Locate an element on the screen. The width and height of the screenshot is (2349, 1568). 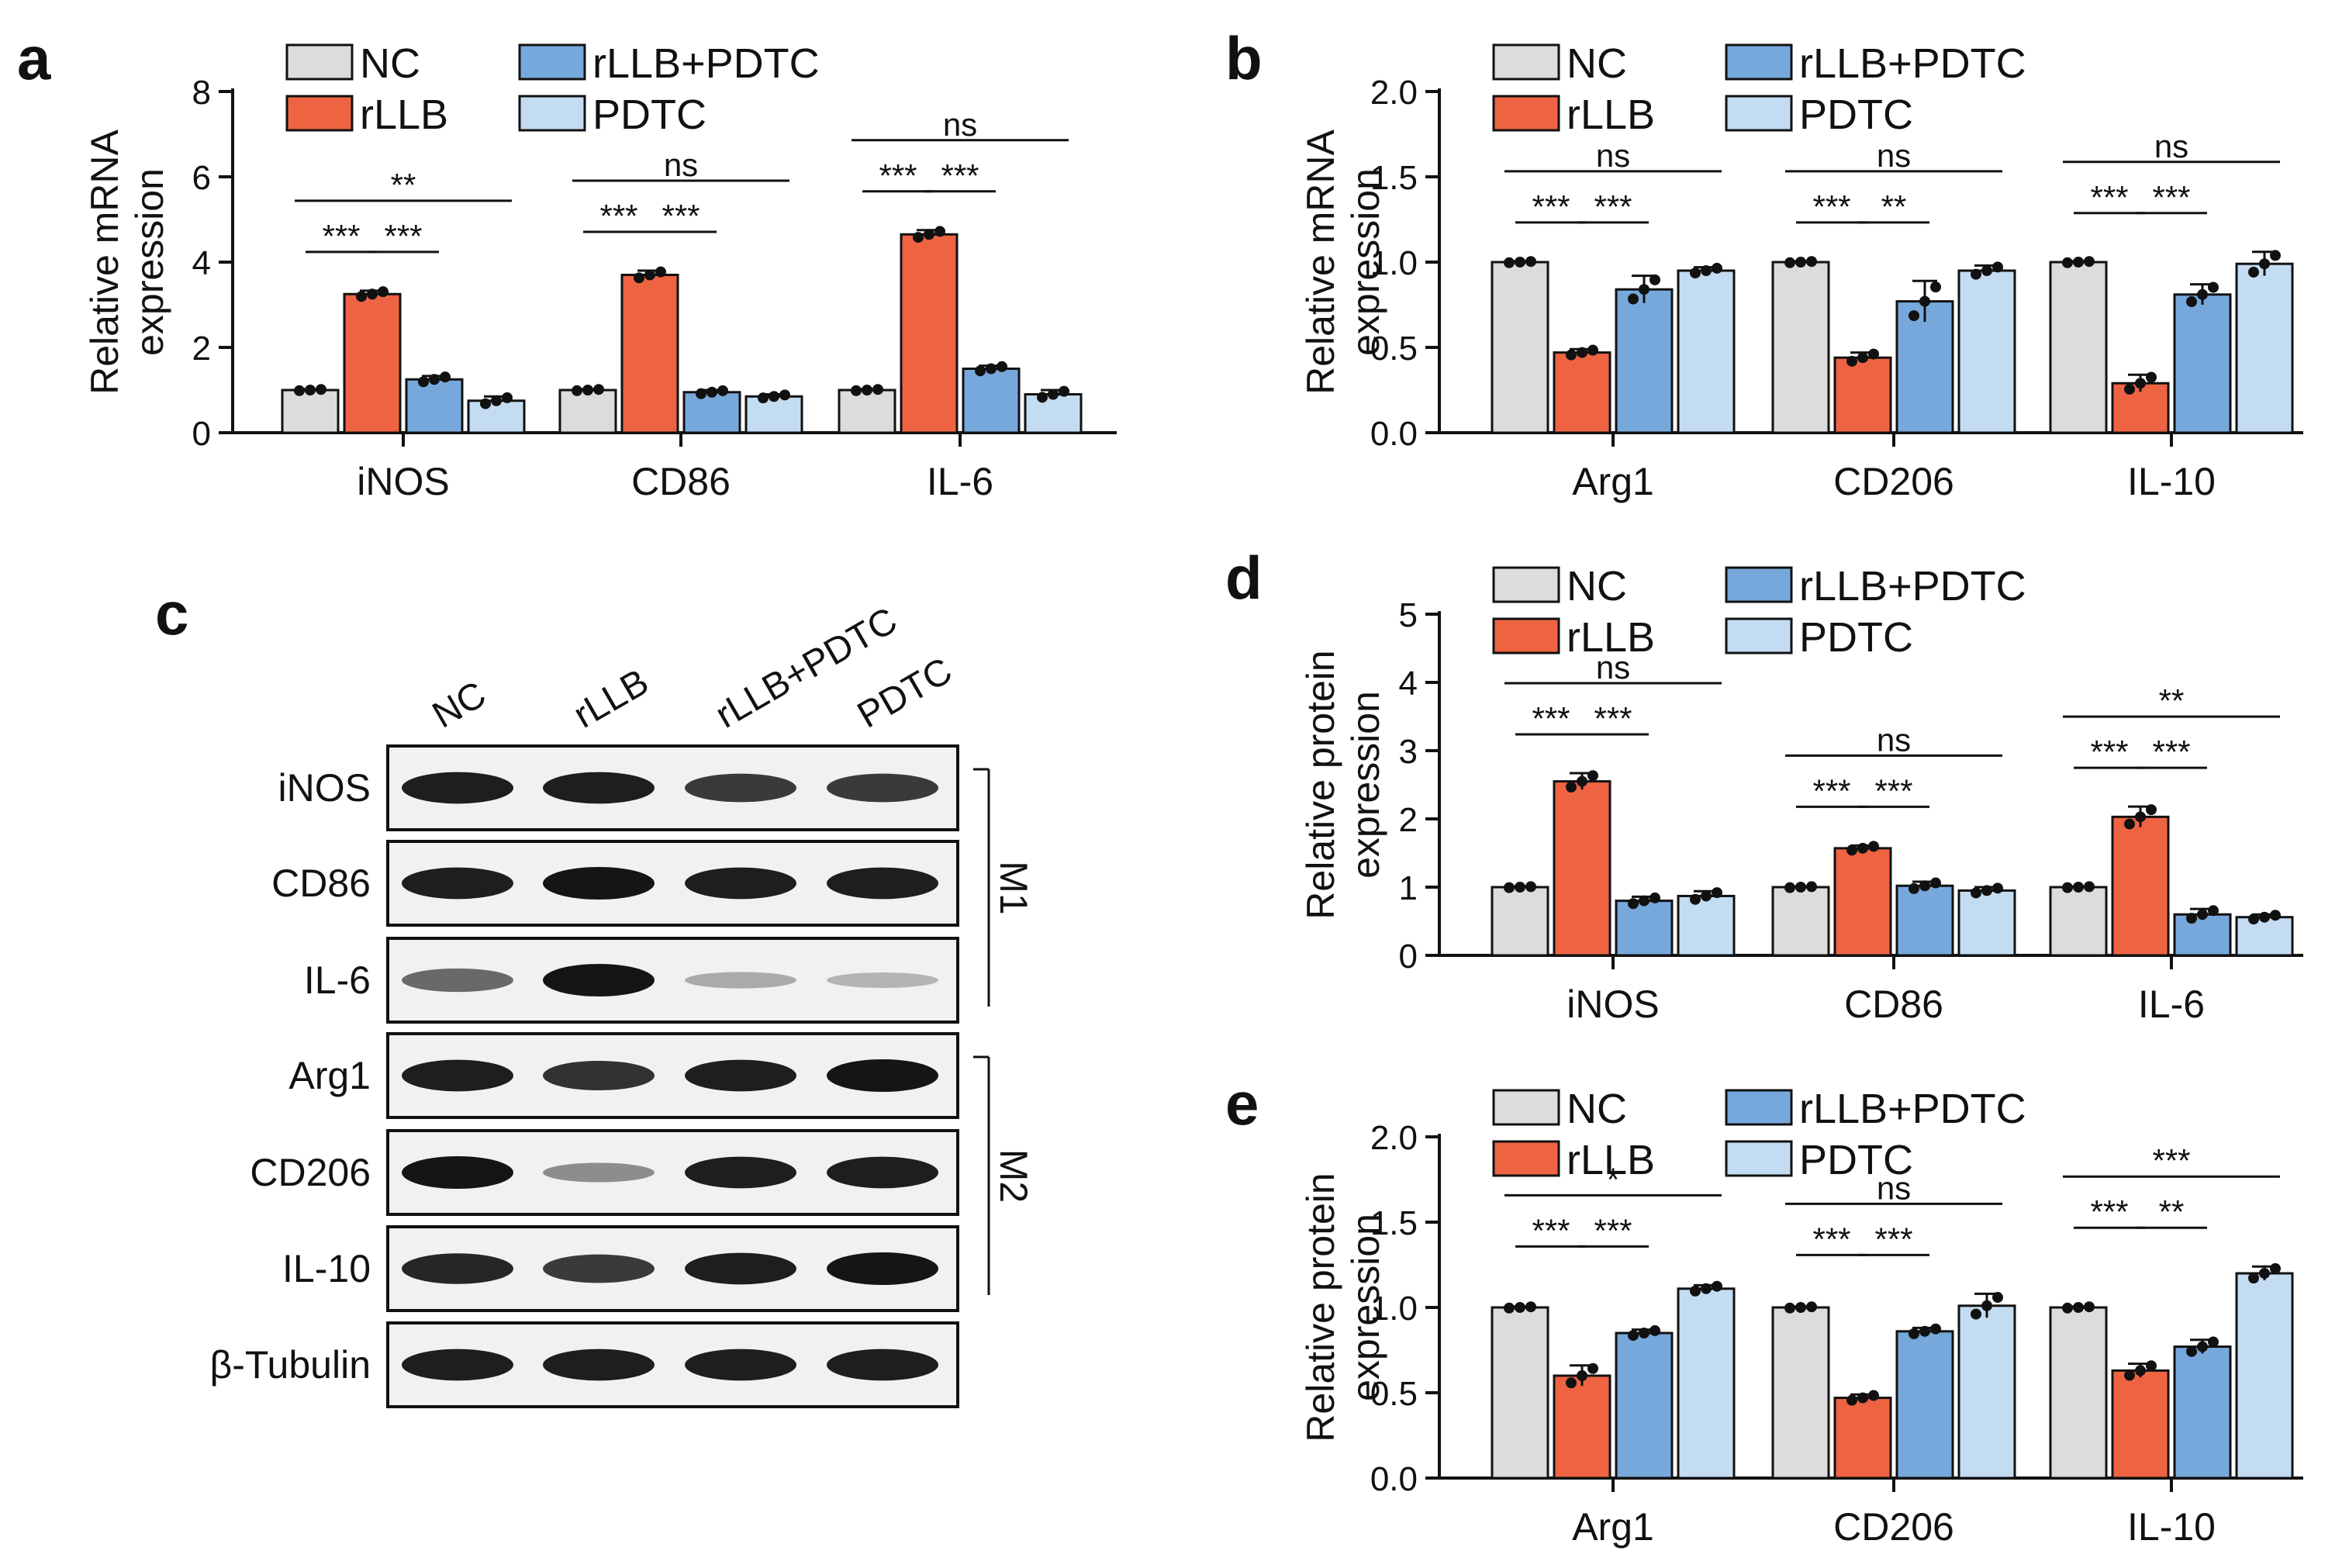
x-tick-label: IL-10 is located at coordinates (2171, 1527).